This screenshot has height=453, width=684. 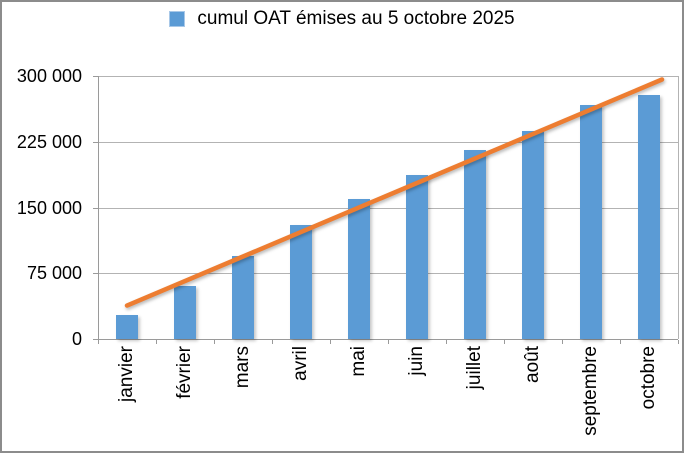 I want to click on x-axis-line, so click(x=385, y=339).